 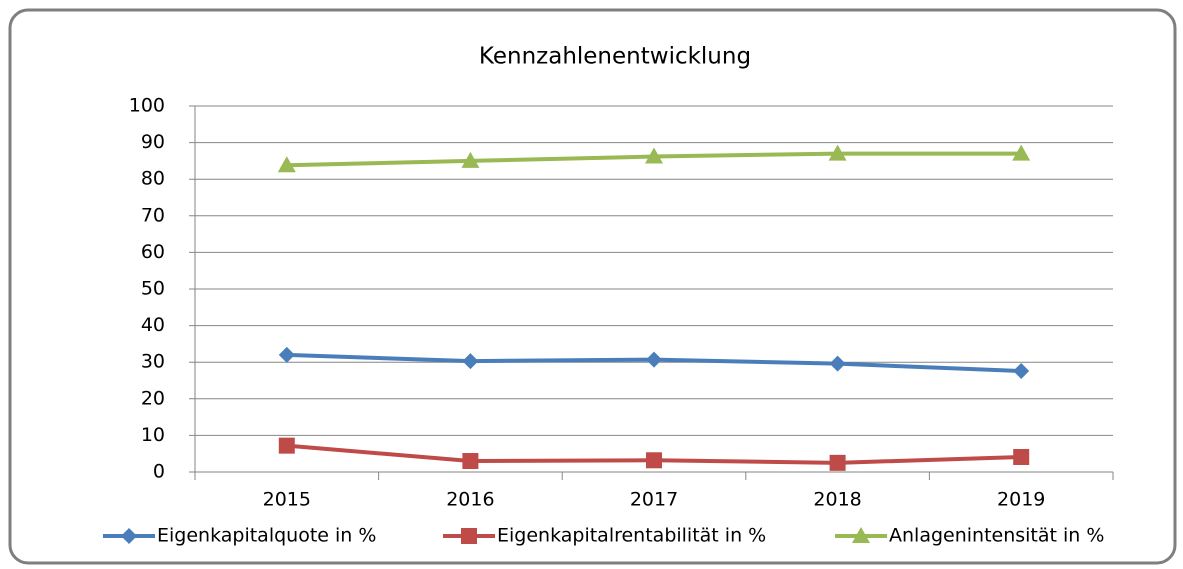 What do you see at coordinates (159, 472) in the screenshot?
I see `y-tick-label: 0` at bounding box center [159, 472].